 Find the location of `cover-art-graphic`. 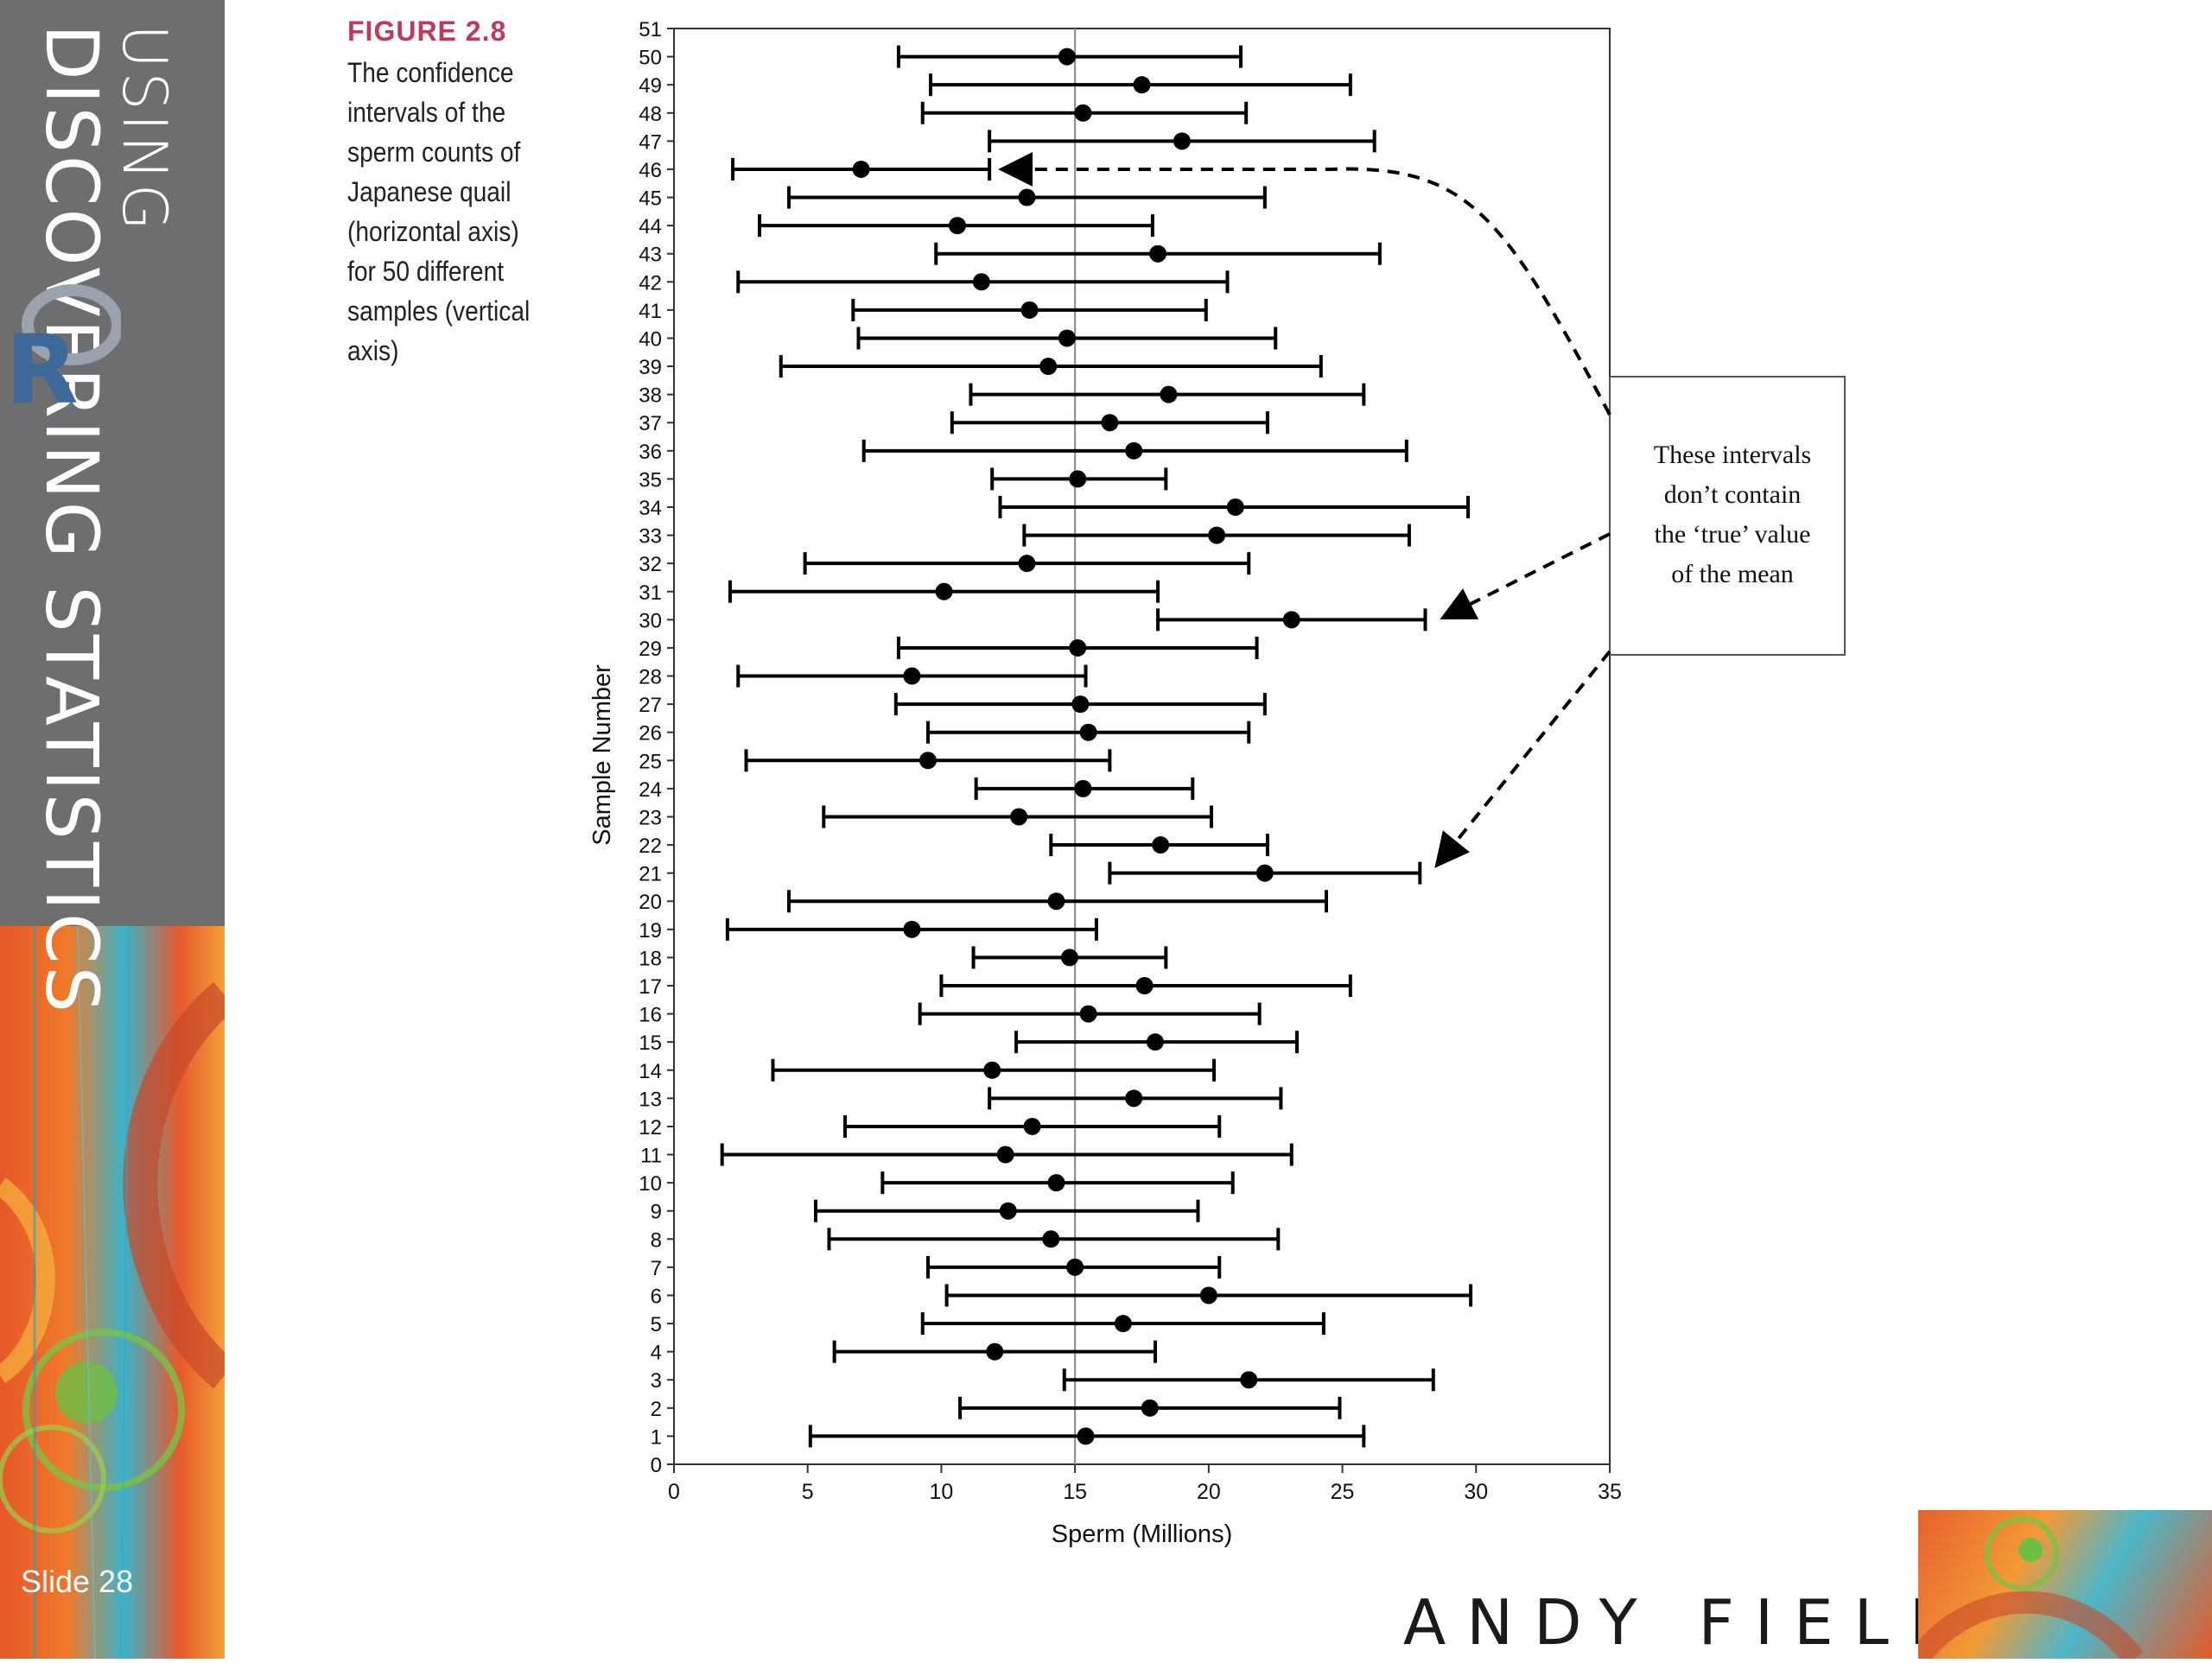

cover-art-graphic is located at coordinates (112, 1292).